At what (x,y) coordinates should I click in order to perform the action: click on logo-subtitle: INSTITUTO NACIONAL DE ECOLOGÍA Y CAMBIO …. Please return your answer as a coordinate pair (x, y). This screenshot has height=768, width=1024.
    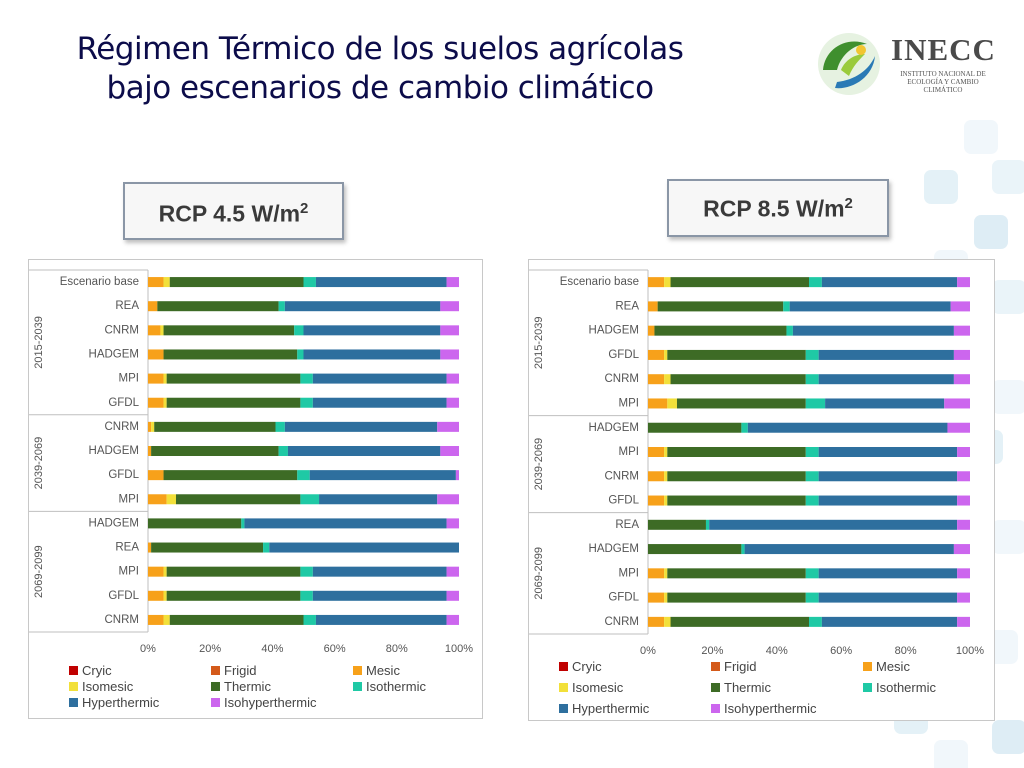
    Looking at the image, I should click on (943, 82).